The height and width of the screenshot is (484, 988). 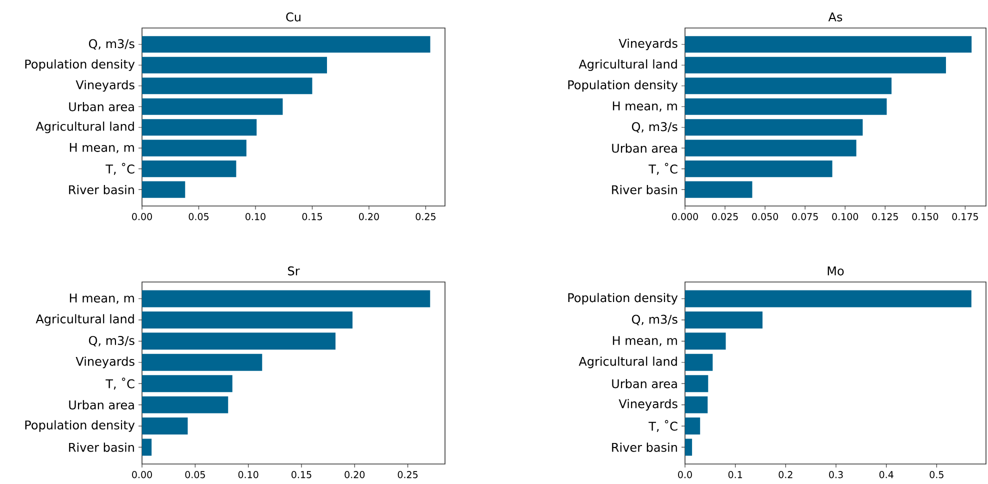 I want to click on x-tick-label: 0.0, so click(x=685, y=474).